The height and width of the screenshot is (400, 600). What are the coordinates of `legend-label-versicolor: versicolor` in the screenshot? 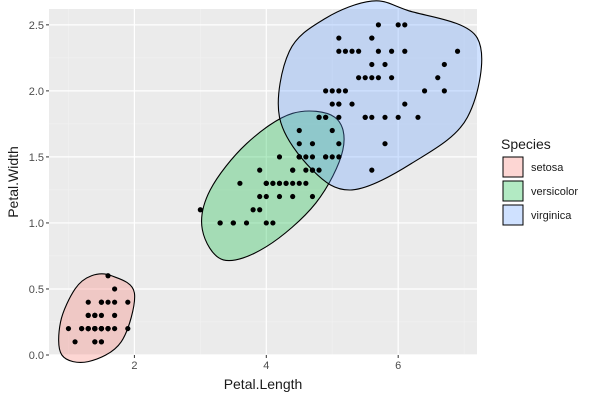 It's located at (554, 192).